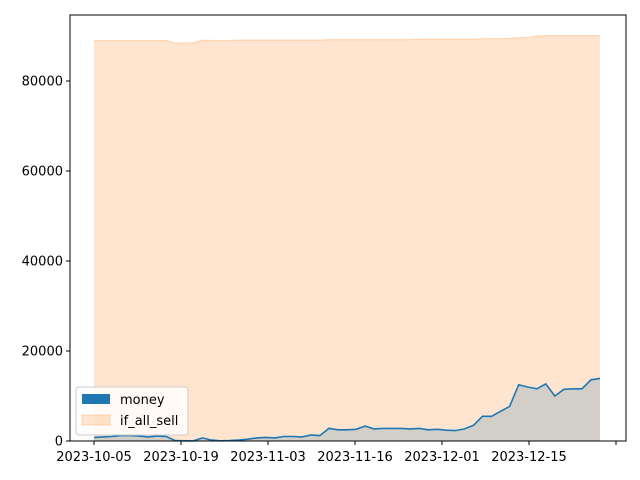 The height and width of the screenshot is (480, 640). I want to click on legend: money if_all_sell, so click(132, 411).